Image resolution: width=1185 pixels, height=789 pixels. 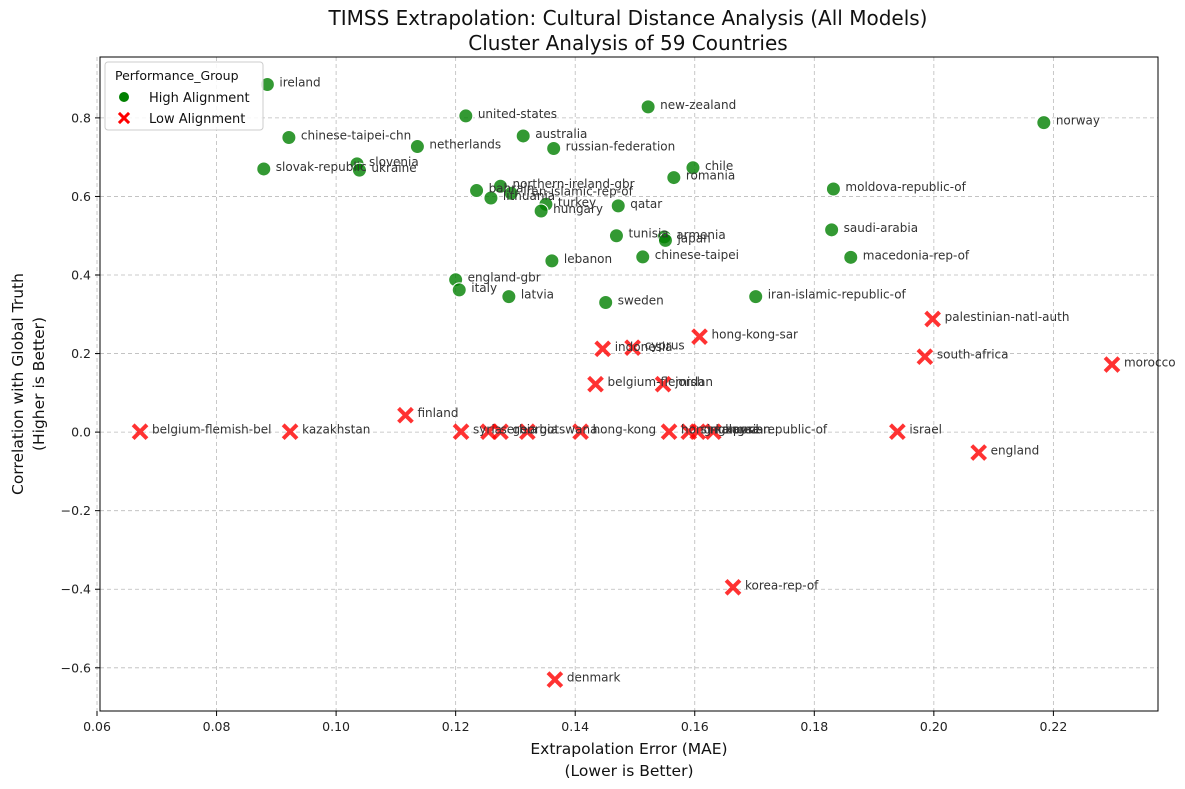 I want to click on point-label-south-africa: south-africa, so click(x=973, y=355).